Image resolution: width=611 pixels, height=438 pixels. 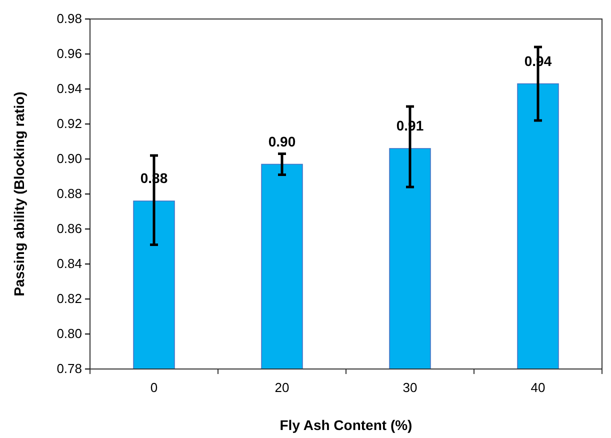 I want to click on y-axis-title: Passing ability (Blocking ratio), so click(x=19, y=194).